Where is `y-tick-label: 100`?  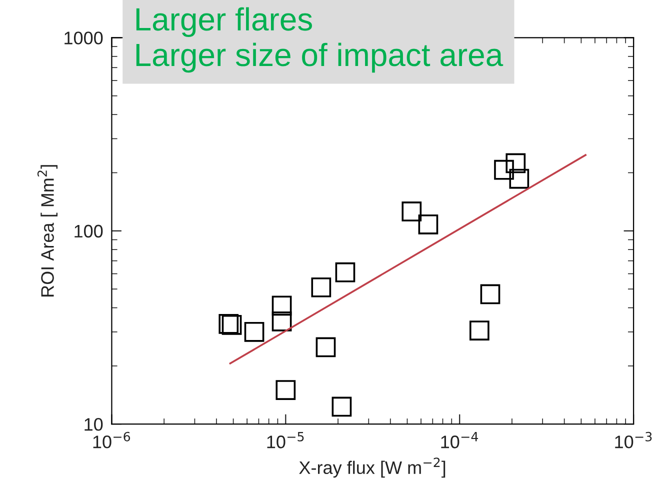
y-tick-label: 100 is located at coordinates (88, 231).